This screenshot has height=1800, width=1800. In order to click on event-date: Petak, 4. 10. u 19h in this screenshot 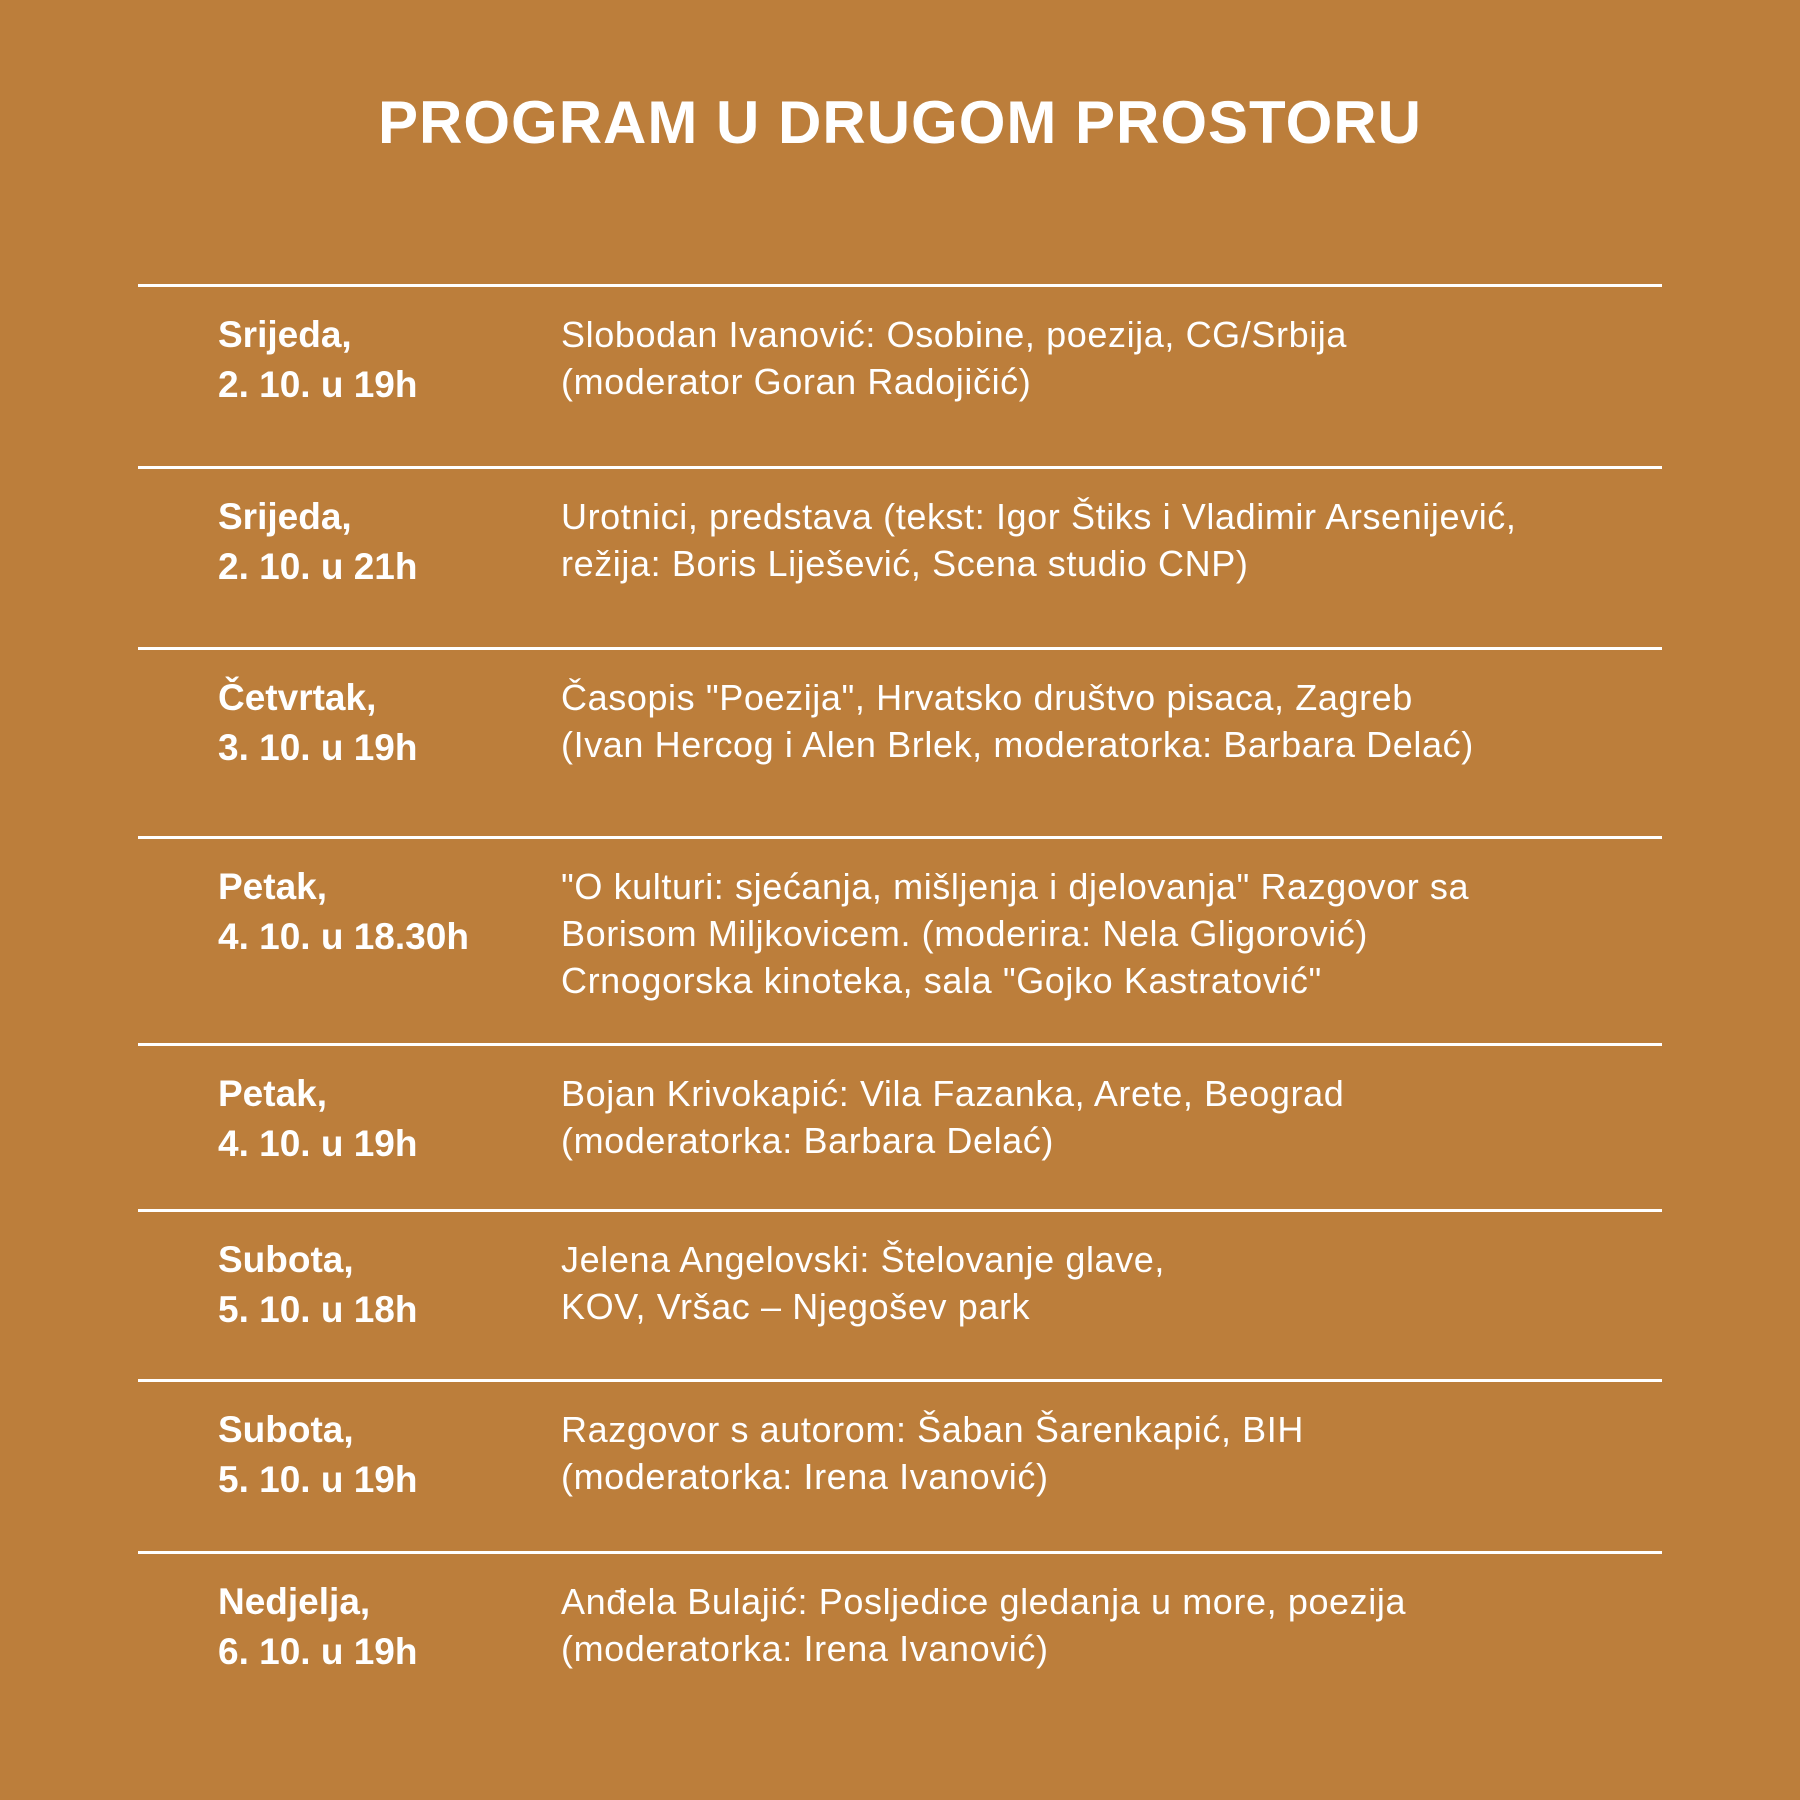, I will do `click(318, 1119)`.